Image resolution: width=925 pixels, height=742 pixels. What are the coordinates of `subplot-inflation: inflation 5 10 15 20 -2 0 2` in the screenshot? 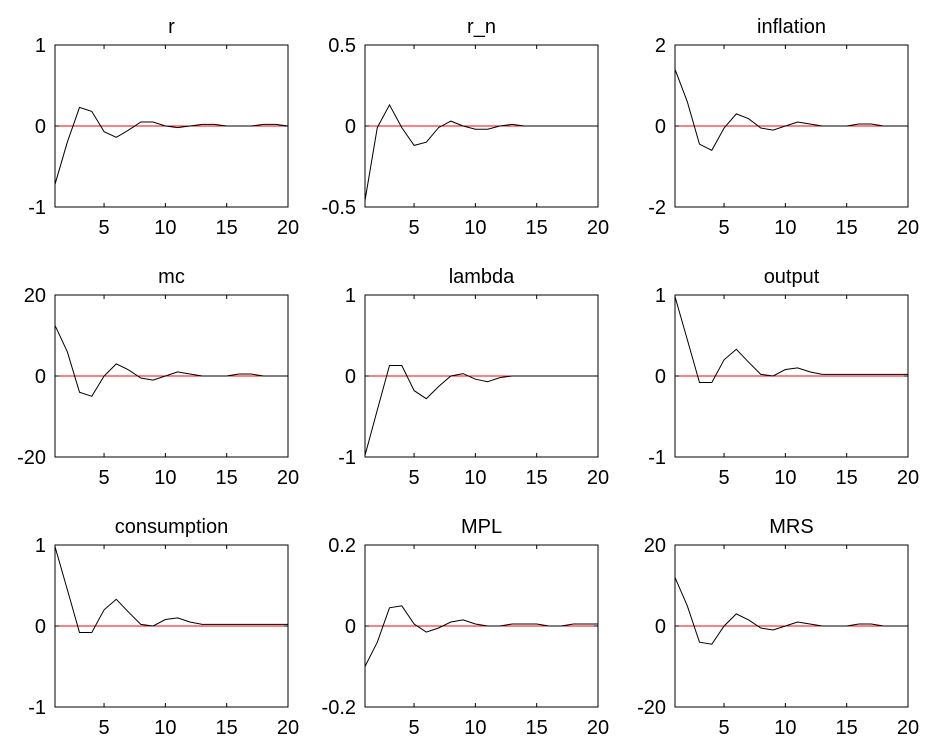 It's located at (783, 127).